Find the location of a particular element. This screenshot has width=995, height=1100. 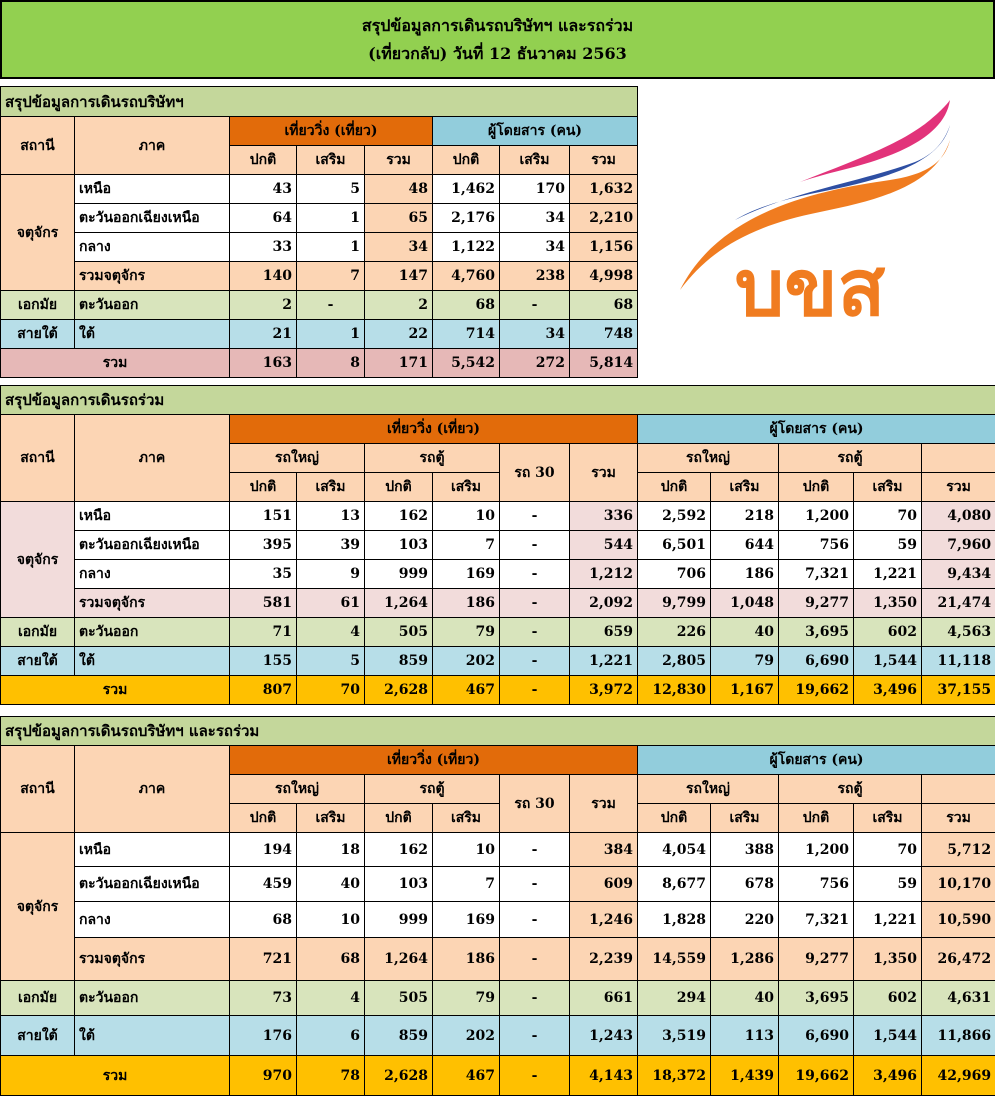

data-cell: 155 is located at coordinates (263, 661).